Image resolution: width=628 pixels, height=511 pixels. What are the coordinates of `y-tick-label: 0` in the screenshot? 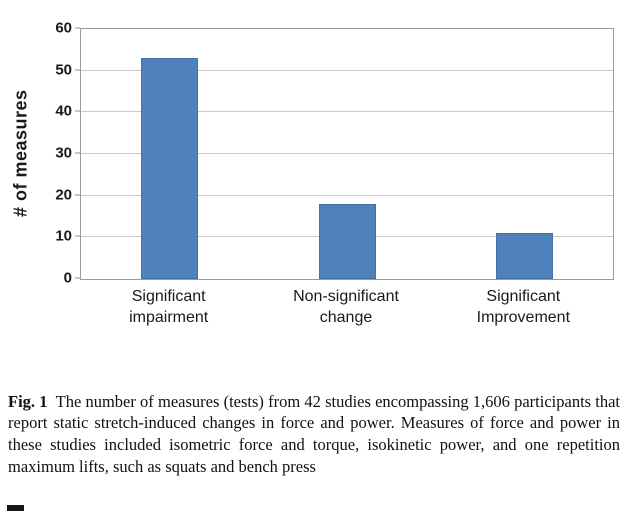 It's located at (67, 278).